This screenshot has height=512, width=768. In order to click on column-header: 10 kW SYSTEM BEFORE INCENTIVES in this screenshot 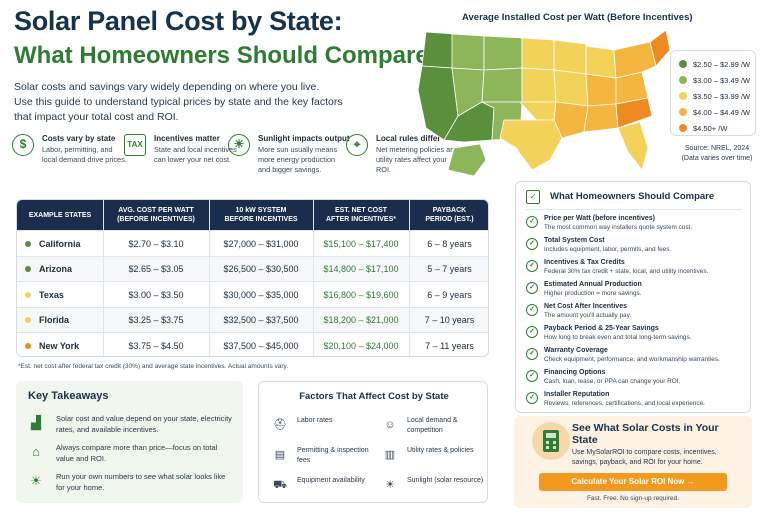, I will do `click(261, 215)`.